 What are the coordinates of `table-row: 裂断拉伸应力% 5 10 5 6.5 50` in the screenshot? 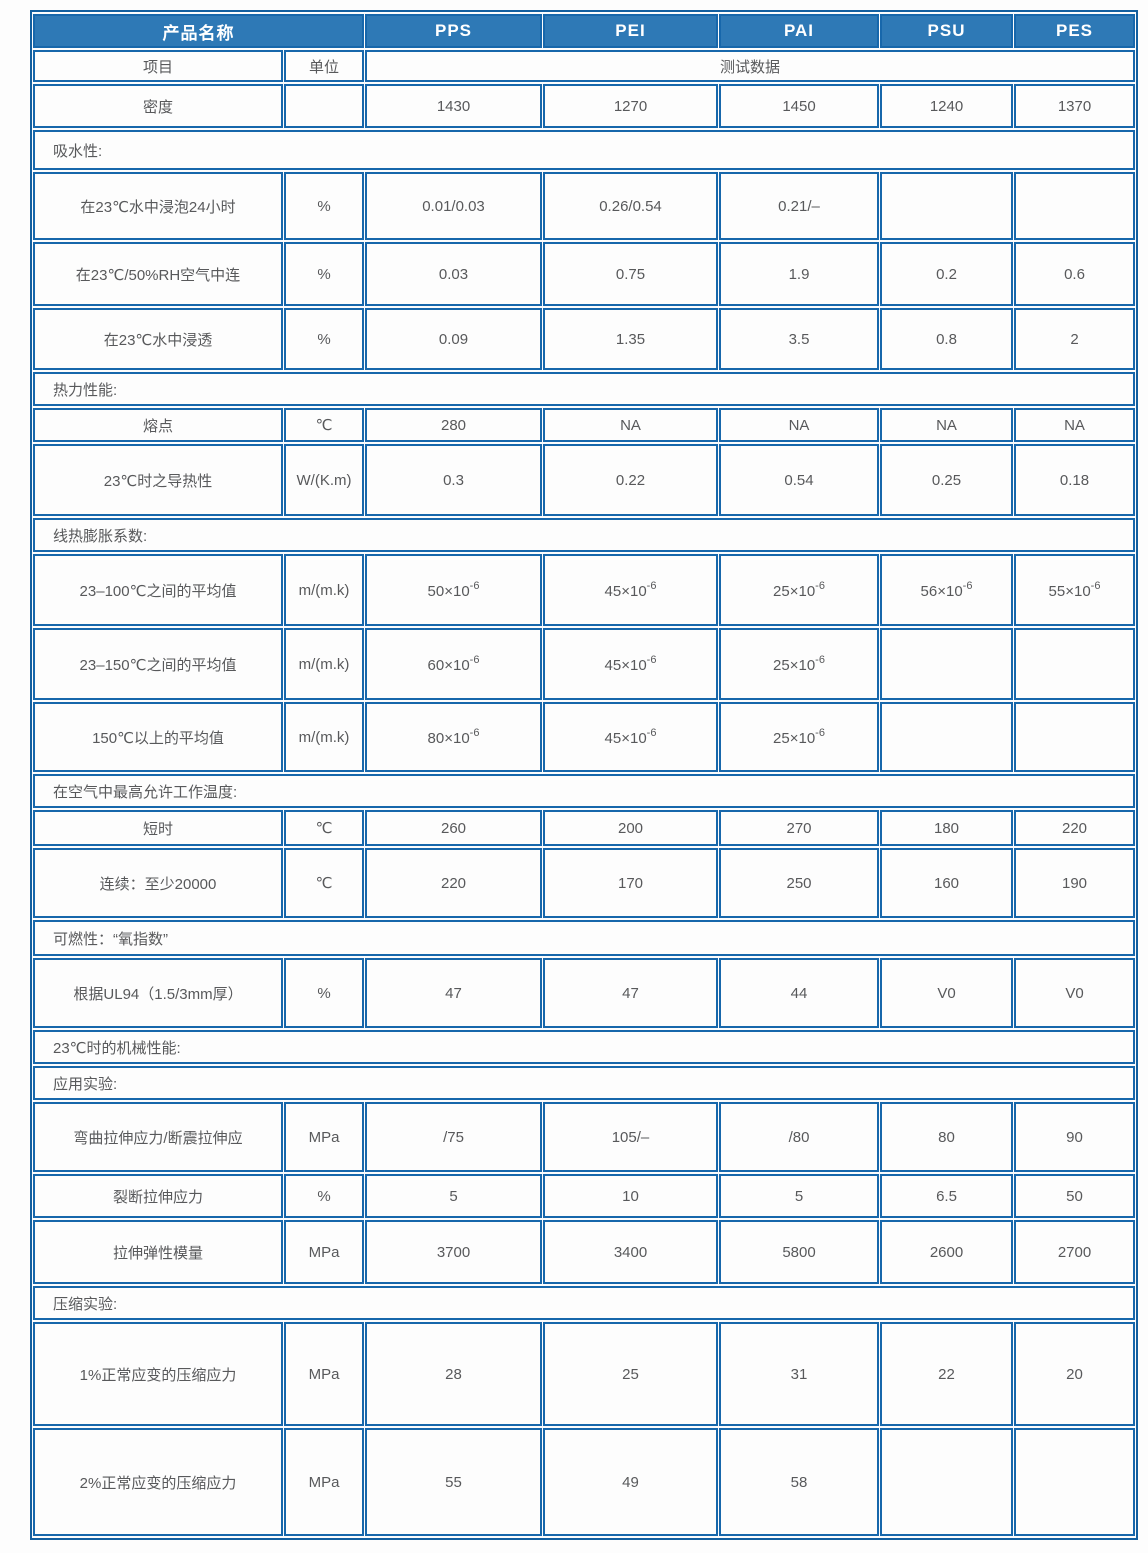 It's located at (584, 1196).